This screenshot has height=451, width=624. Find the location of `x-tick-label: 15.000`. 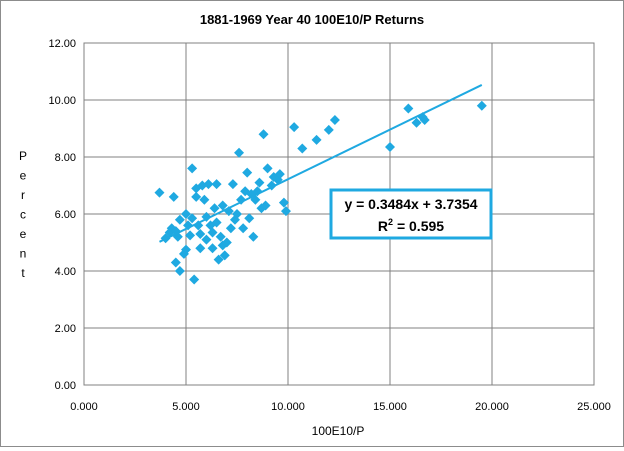

x-tick-label: 15.000 is located at coordinates (390, 407).